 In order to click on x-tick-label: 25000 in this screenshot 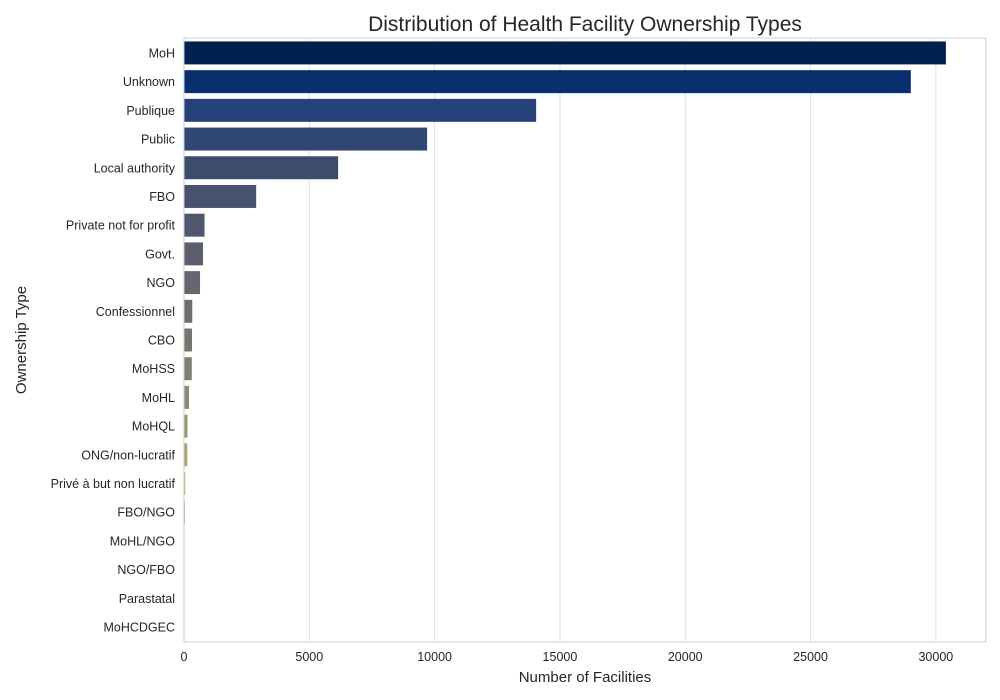, I will do `click(810, 657)`.